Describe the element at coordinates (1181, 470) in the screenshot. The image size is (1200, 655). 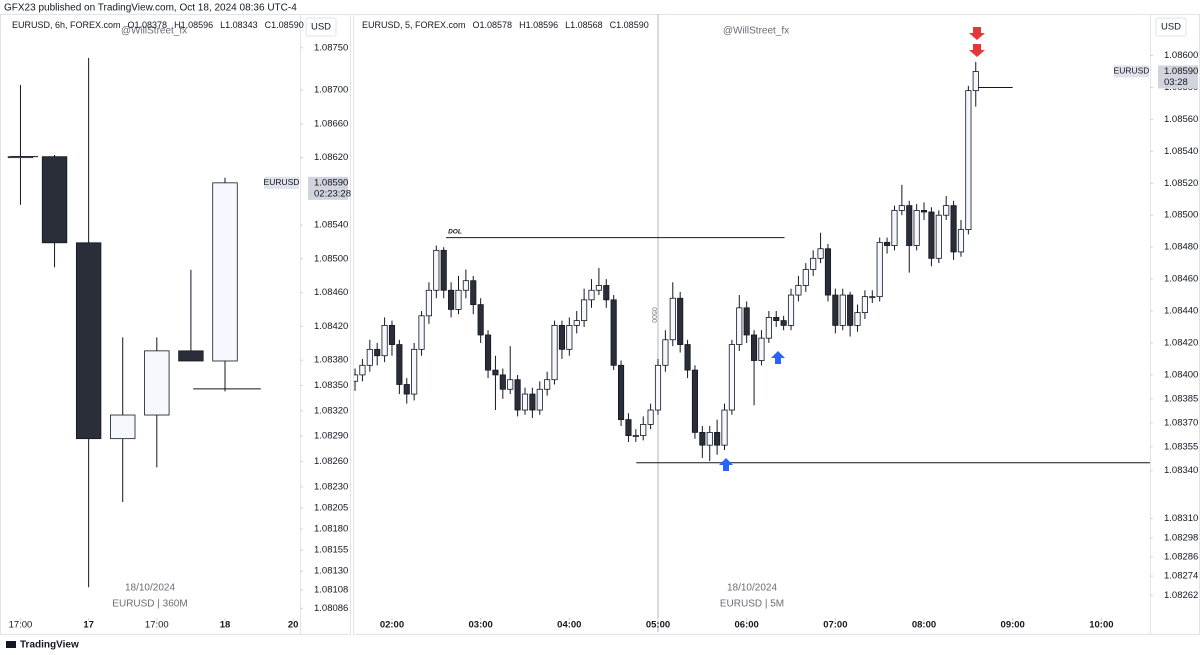
I see `y-tick-label: 1.08340` at that location.